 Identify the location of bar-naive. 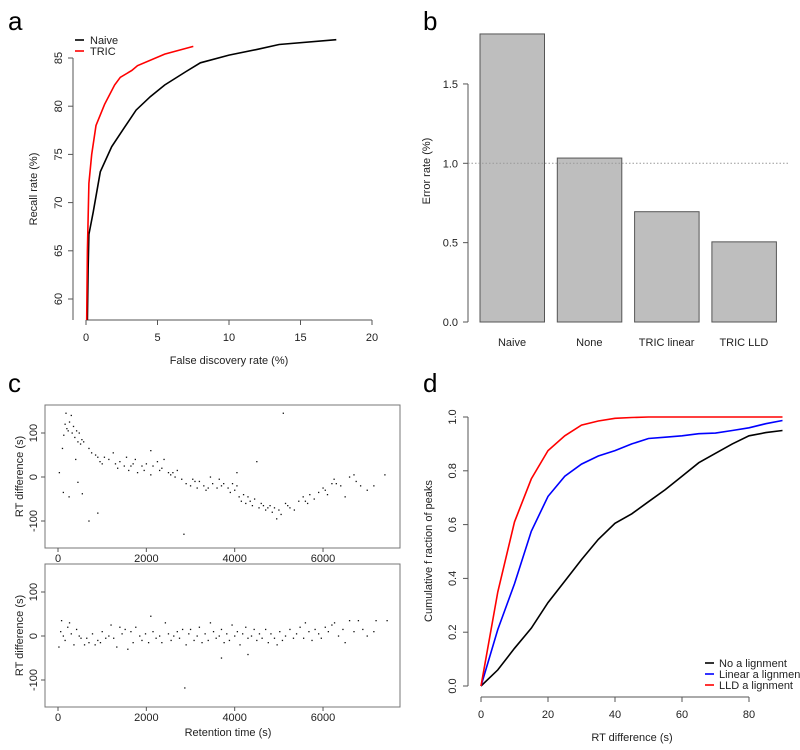
(512, 178).